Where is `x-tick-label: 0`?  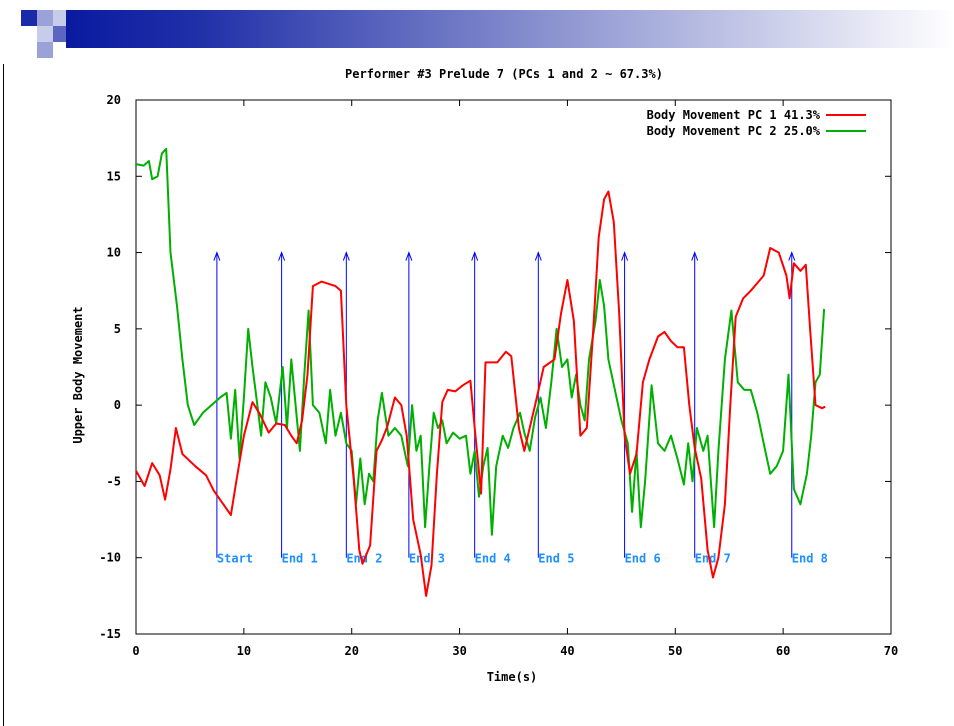 x-tick-label: 0 is located at coordinates (135, 651).